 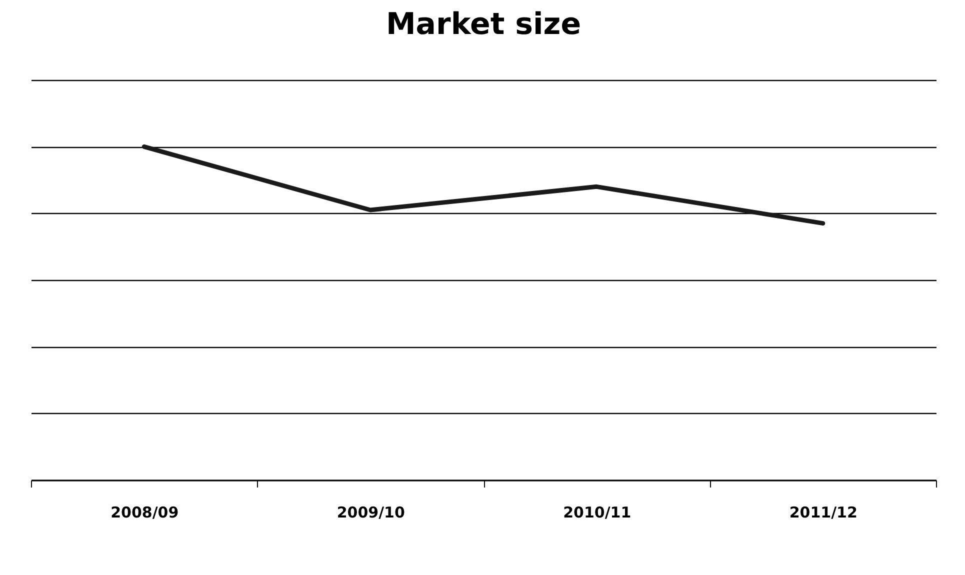 I want to click on x-tick-label: 2009/10, so click(x=370, y=513).